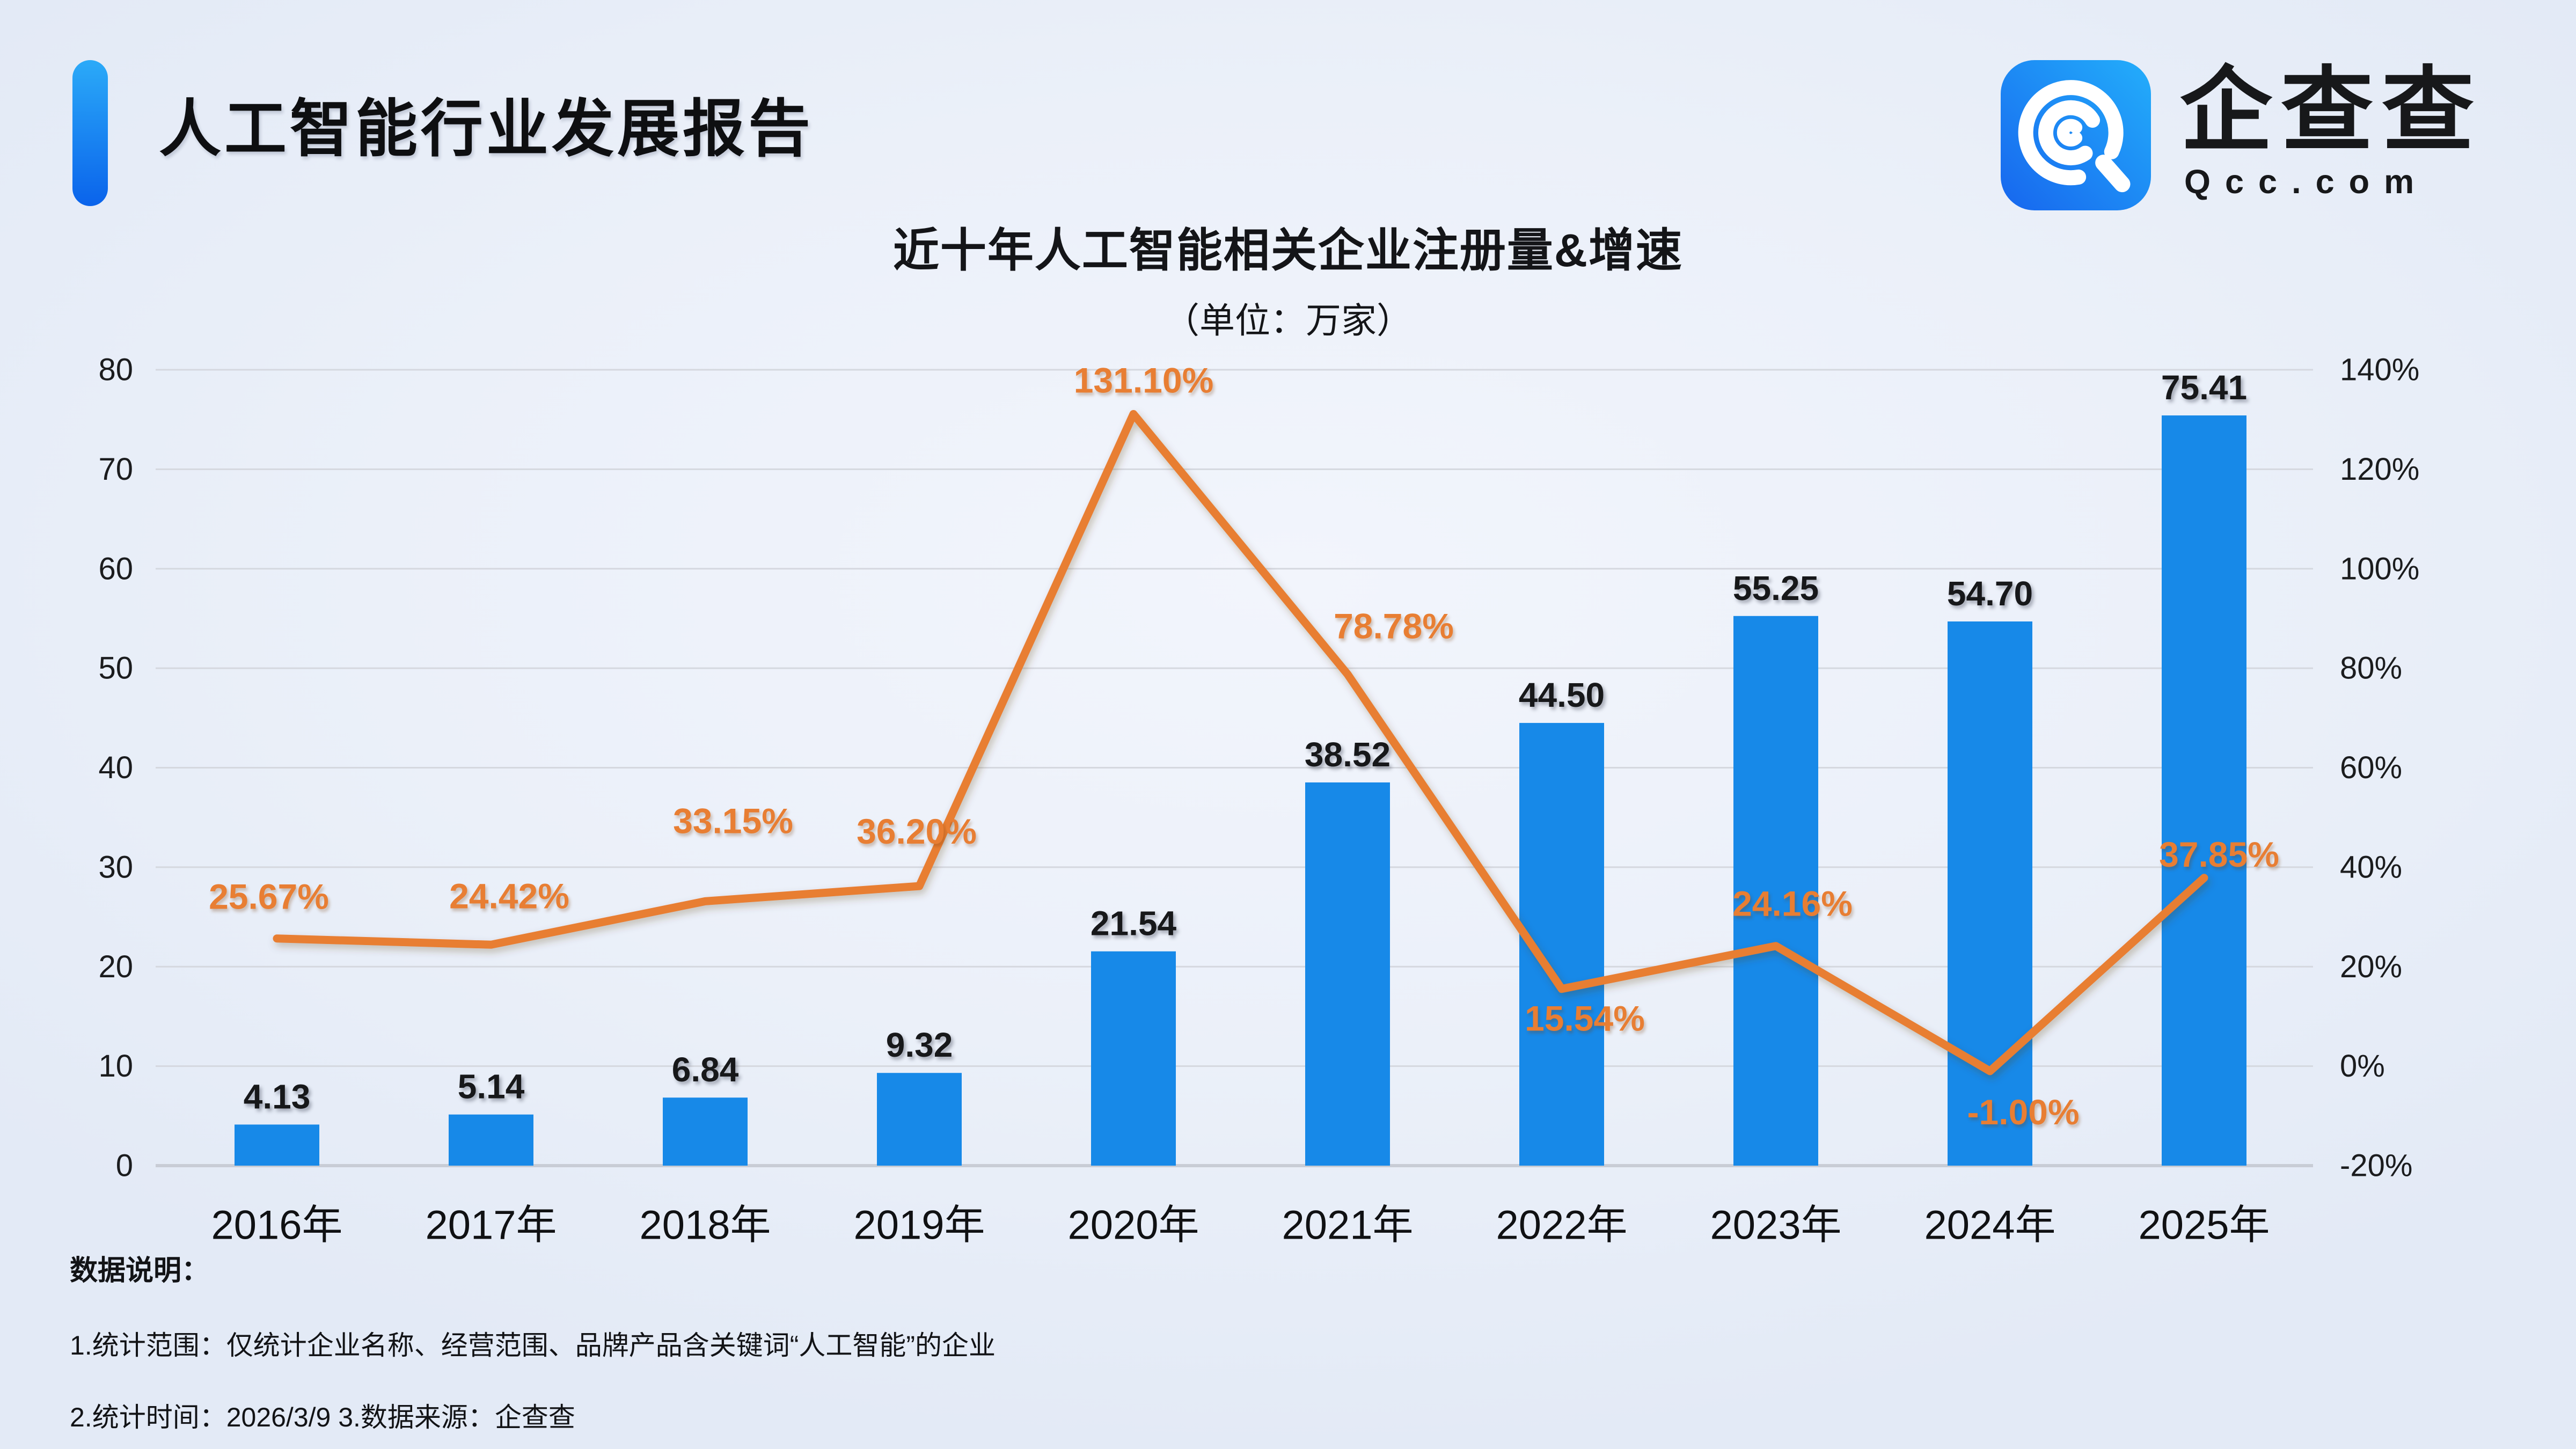  What do you see at coordinates (115, 469) in the screenshot?
I see `left-axis-tick: 70` at bounding box center [115, 469].